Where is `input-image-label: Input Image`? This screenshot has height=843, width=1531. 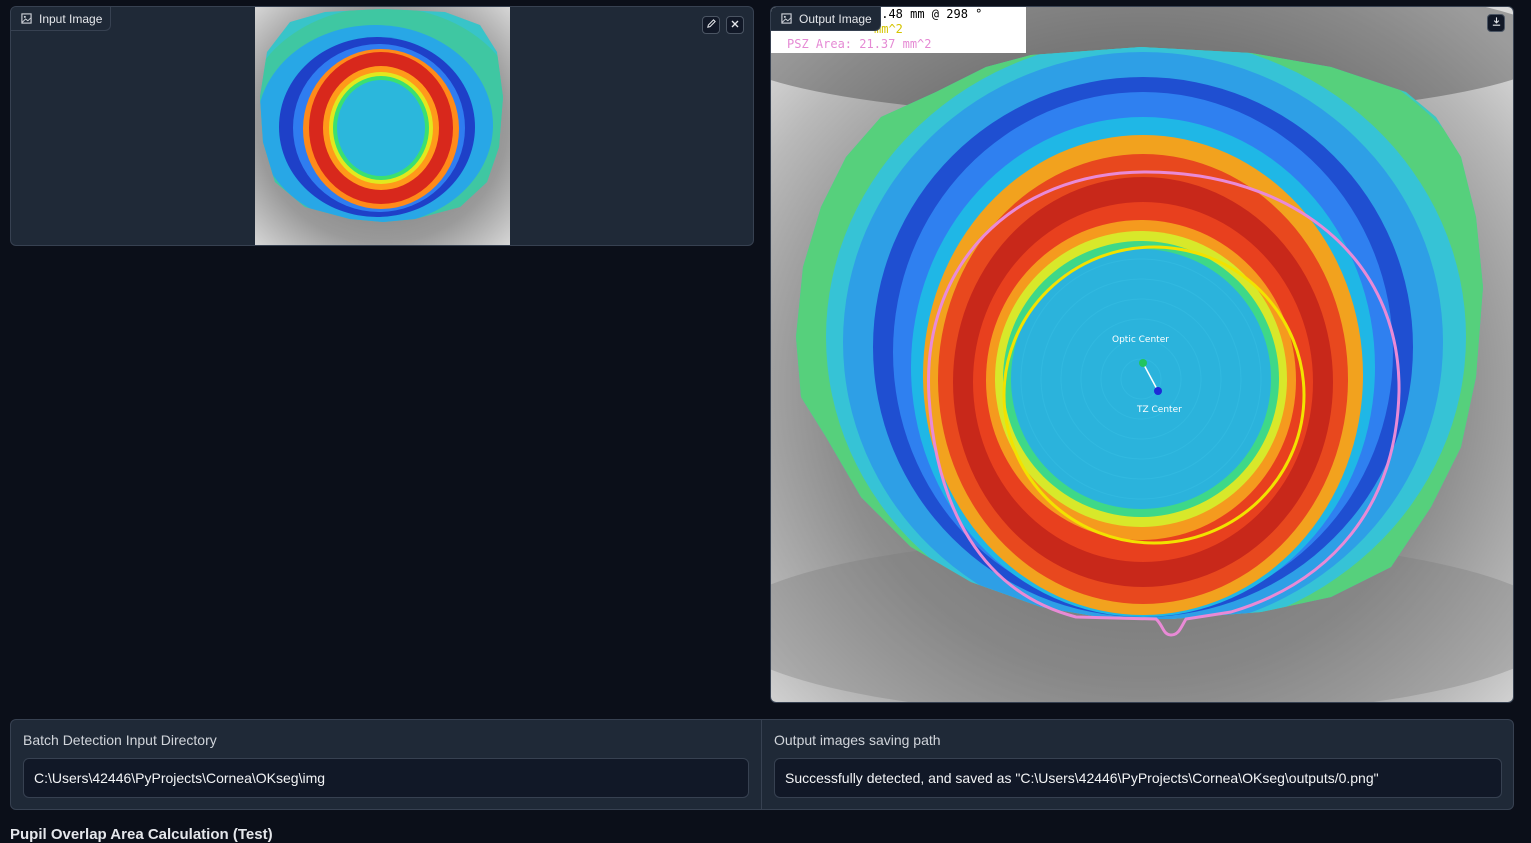 input-image-label: Input Image is located at coordinates (71, 18).